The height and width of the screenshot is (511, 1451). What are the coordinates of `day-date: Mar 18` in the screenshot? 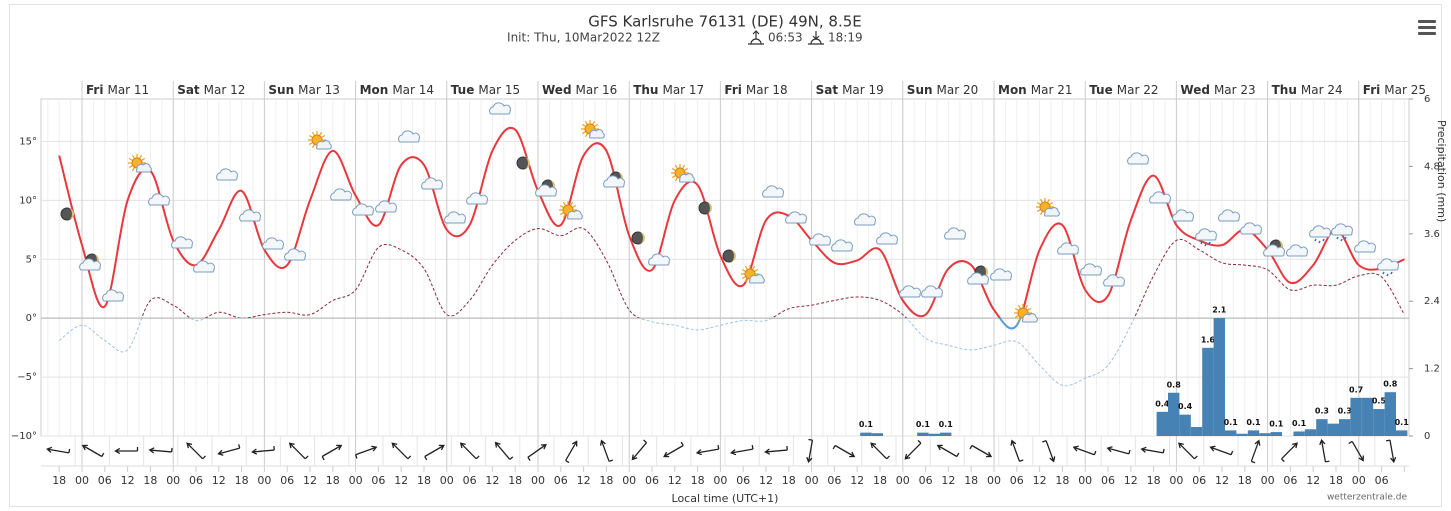 It's located at (767, 90).